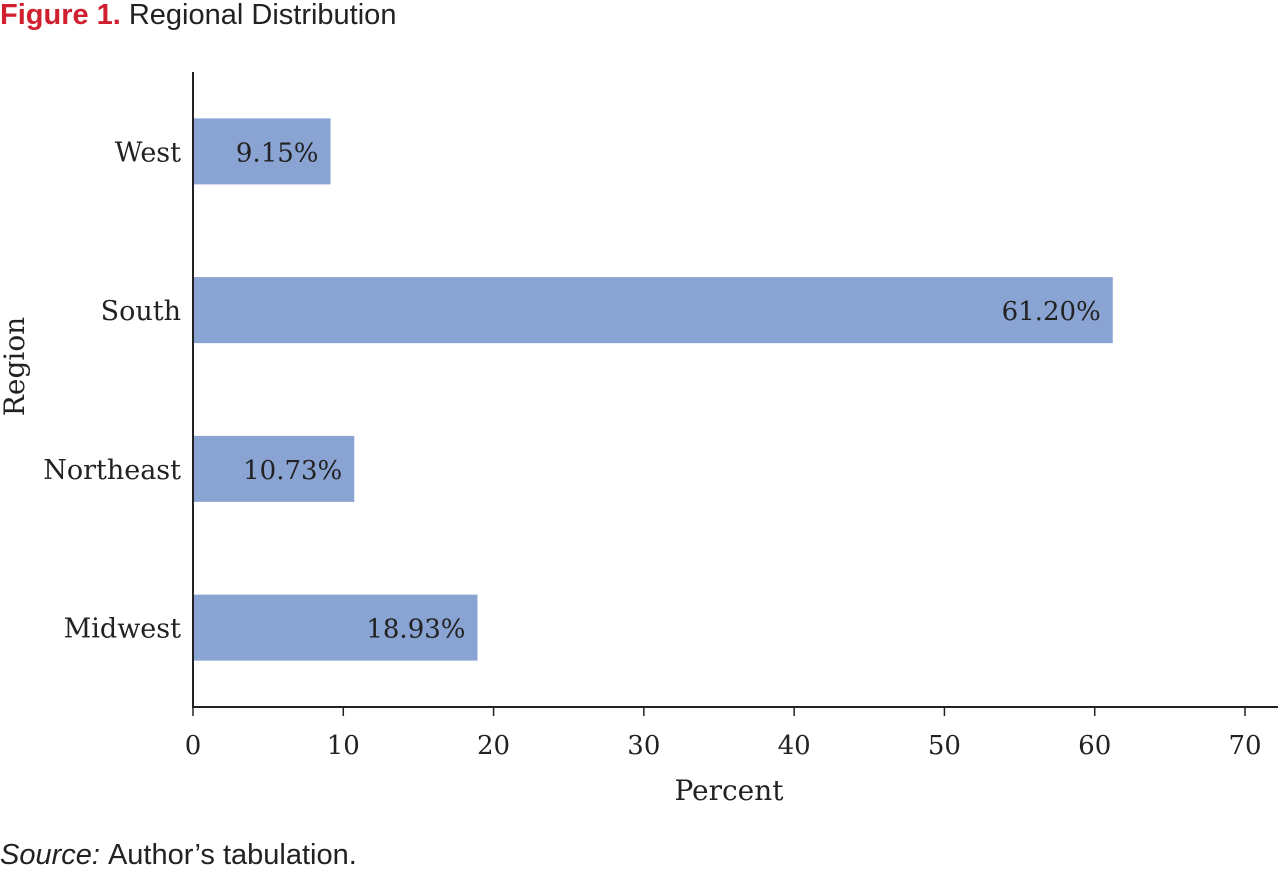  I want to click on category-label-midwest: Midwest, so click(123, 629).